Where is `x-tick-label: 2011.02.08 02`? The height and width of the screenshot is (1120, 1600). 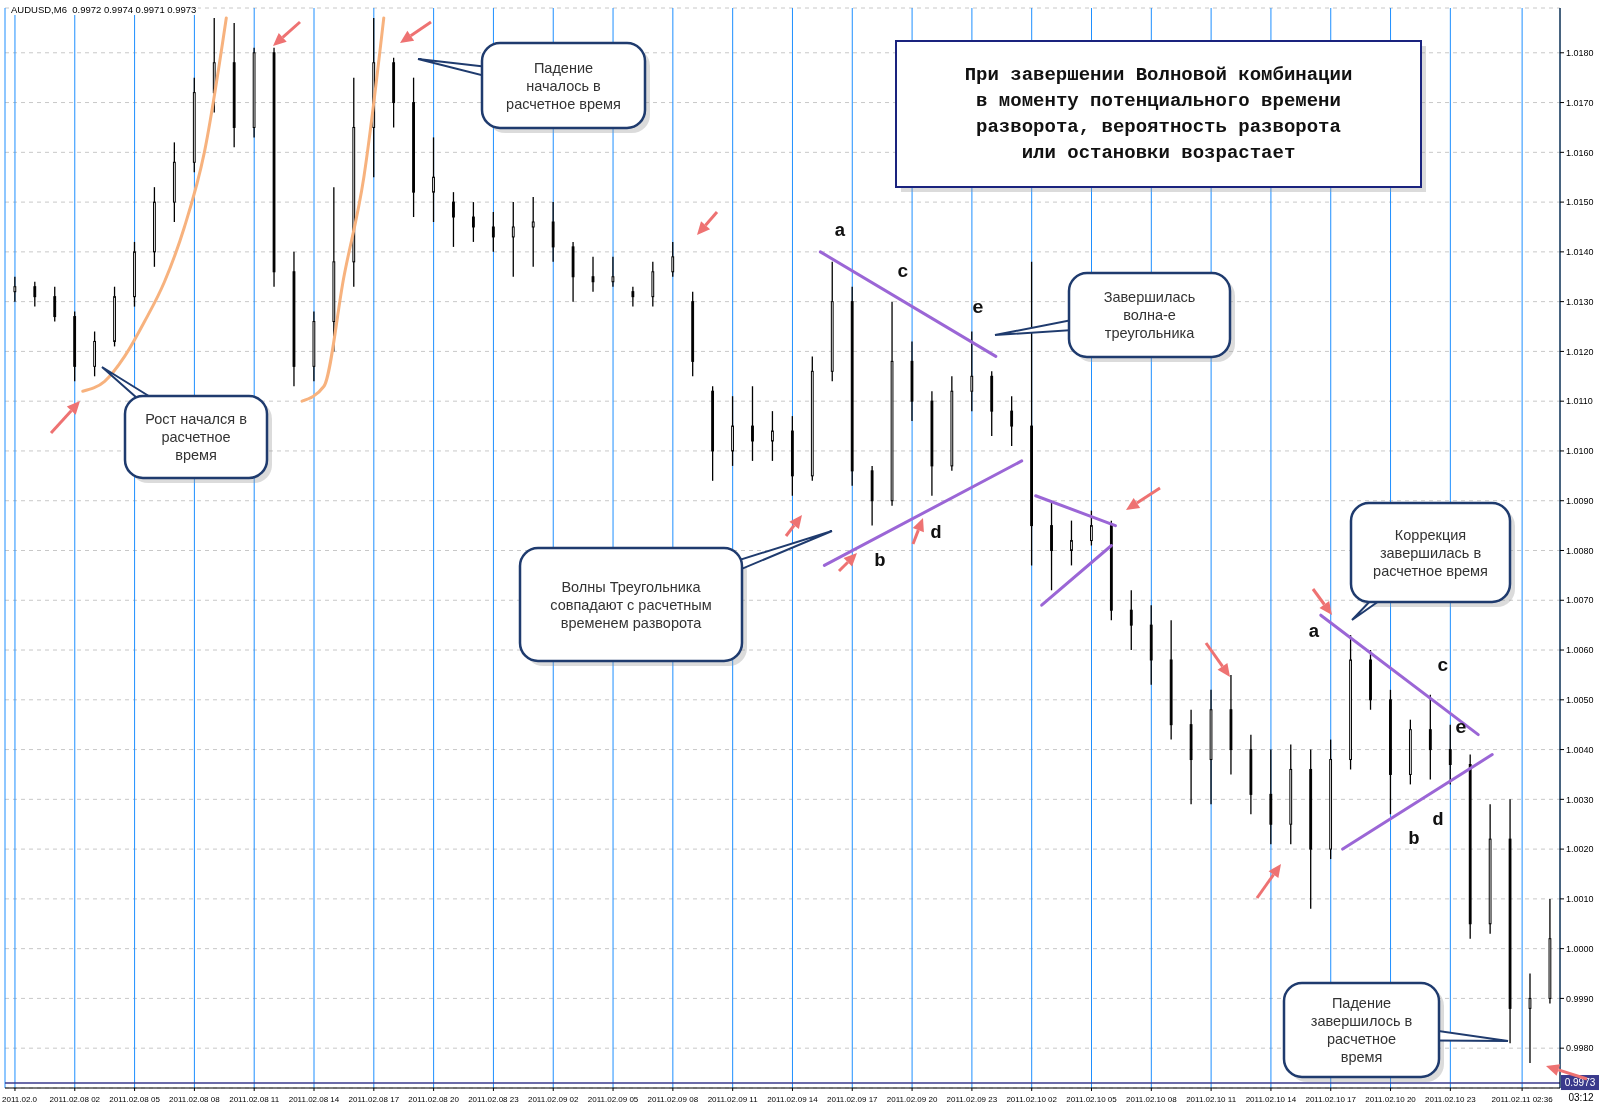
x-tick-label: 2011.02.08 02 is located at coordinates (75, 1099).